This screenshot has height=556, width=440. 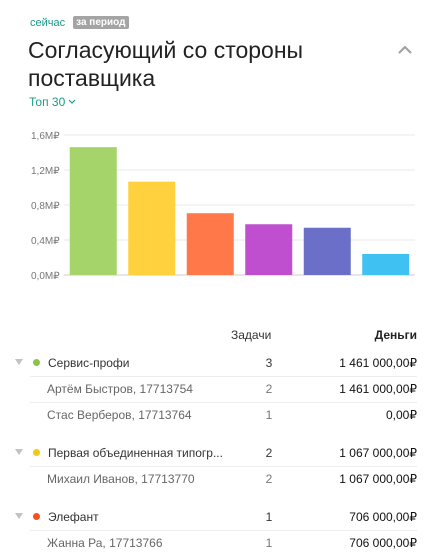 What do you see at coordinates (378, 453) in the screenshot?
I see `group-money: 1 067 000,00₽` at bounding box center [378, 453].